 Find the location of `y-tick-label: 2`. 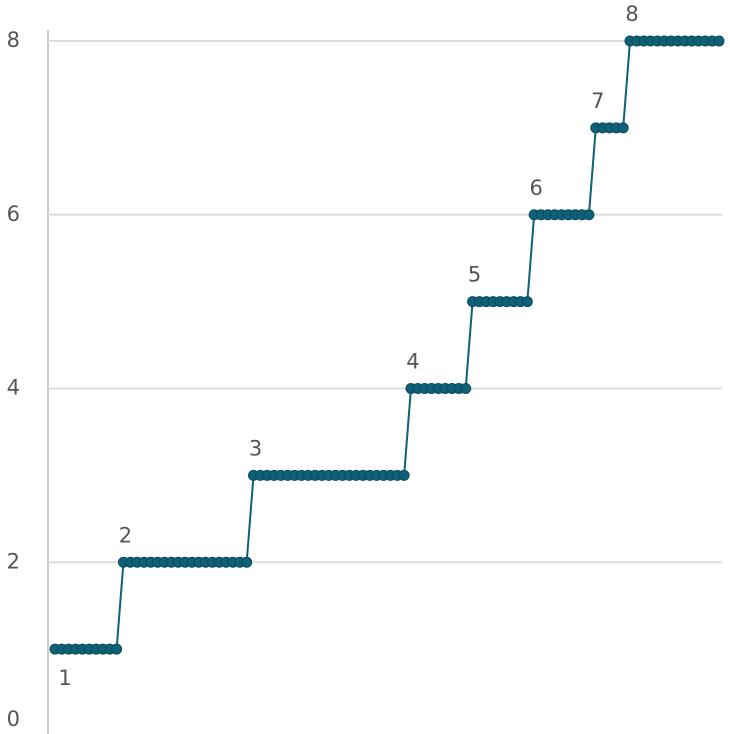

y-tick-label: 2 is located at coordinates (13, 561).